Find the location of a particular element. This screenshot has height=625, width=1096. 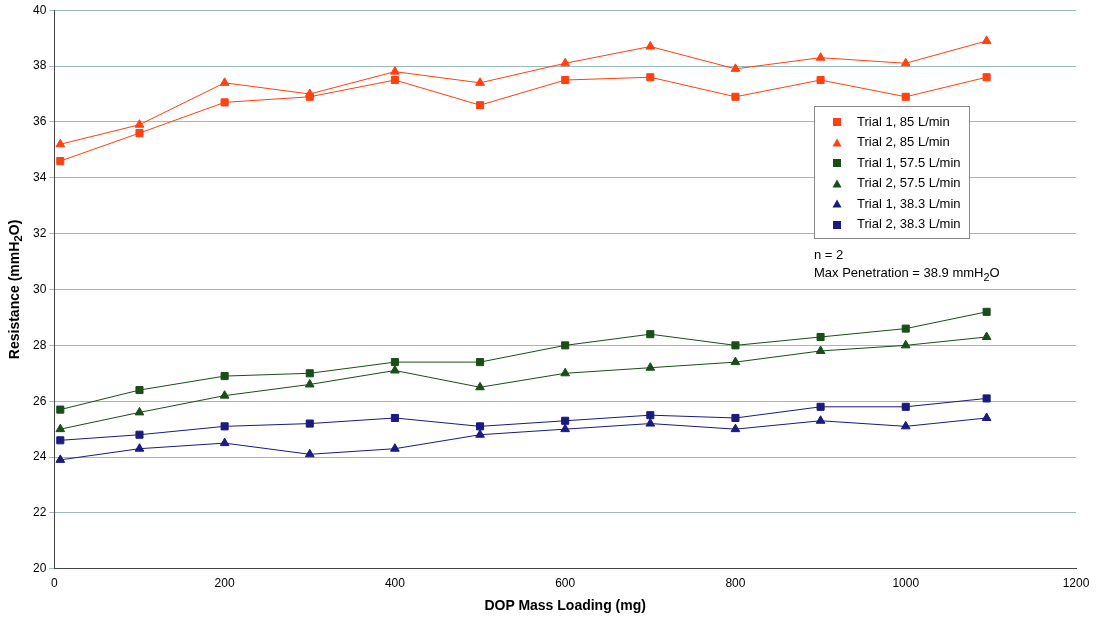

legend-label: Trial 2, 85 L/min is located at coordinates (903, 142).